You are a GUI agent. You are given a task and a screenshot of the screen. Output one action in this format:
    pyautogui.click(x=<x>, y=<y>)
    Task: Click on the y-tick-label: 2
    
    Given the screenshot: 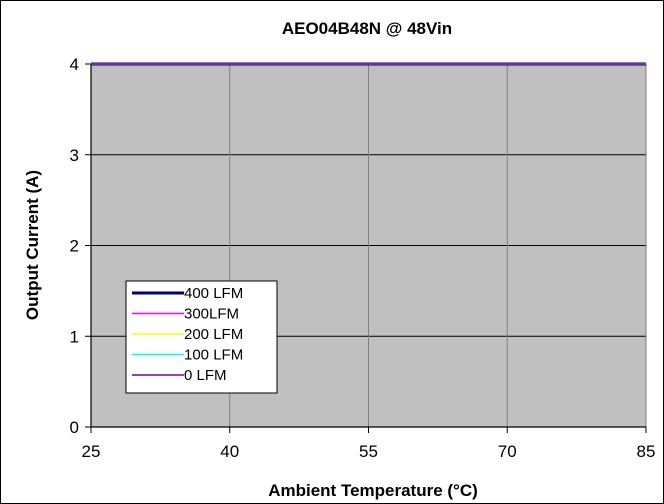 What is the action you would take?
    pyautogui.click(x=74, y=246)
    